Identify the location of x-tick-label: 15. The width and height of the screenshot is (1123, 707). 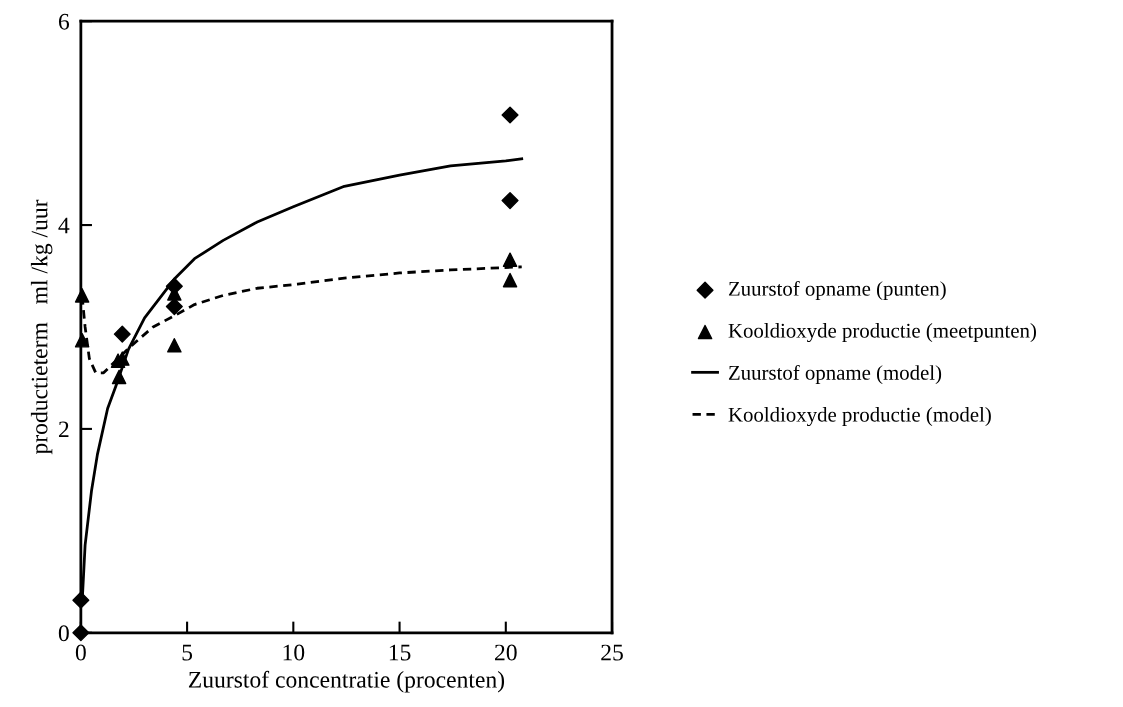
(400, 652).